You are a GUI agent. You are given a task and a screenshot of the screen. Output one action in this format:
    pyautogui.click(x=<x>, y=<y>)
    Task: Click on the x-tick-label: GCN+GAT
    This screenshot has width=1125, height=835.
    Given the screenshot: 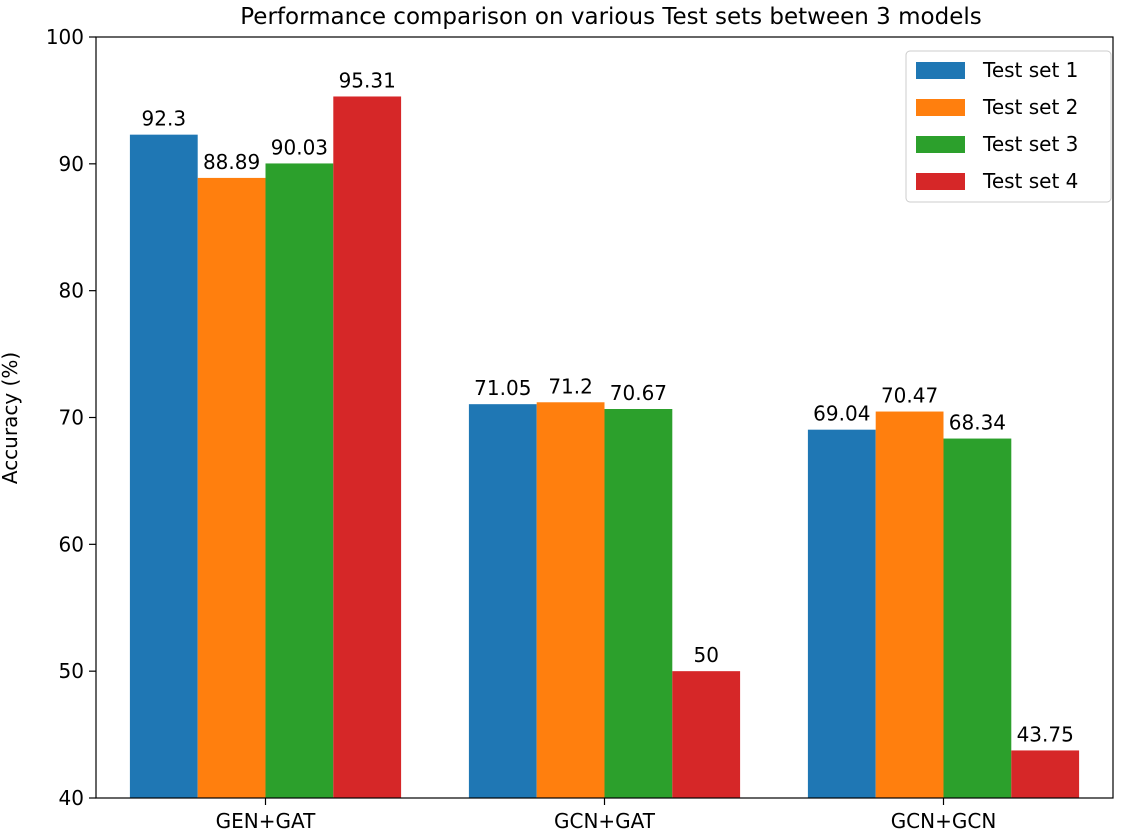 What is the action you would take?
    pyautogui.click(x=605, y=821)
    